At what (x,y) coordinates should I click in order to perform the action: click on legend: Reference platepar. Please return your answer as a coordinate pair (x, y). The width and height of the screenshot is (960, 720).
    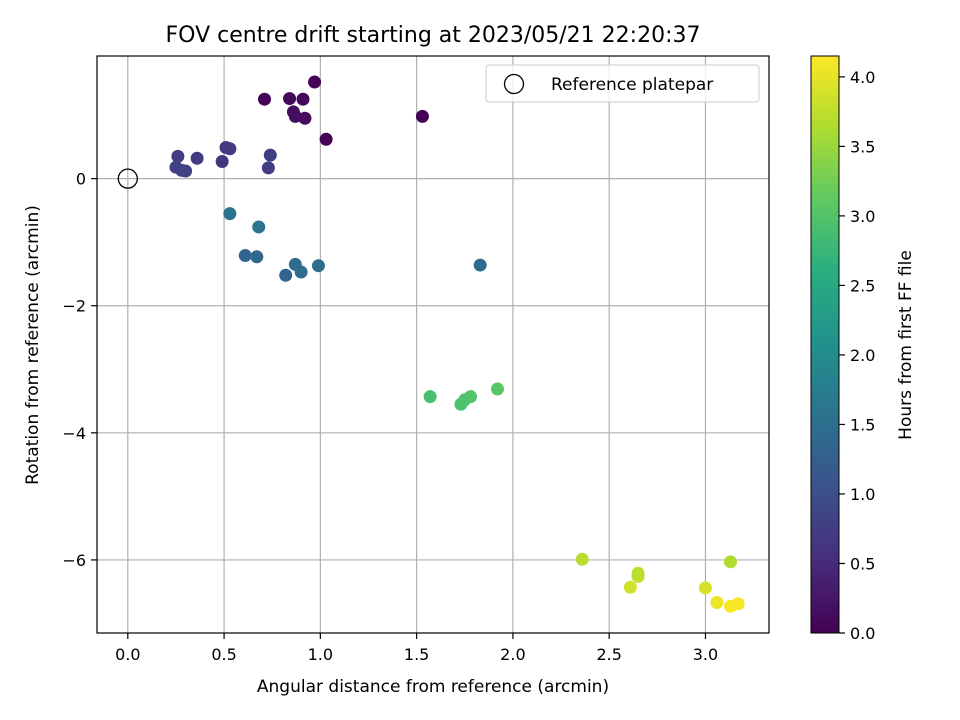
    Looking at the image, I should click on (622, 83).